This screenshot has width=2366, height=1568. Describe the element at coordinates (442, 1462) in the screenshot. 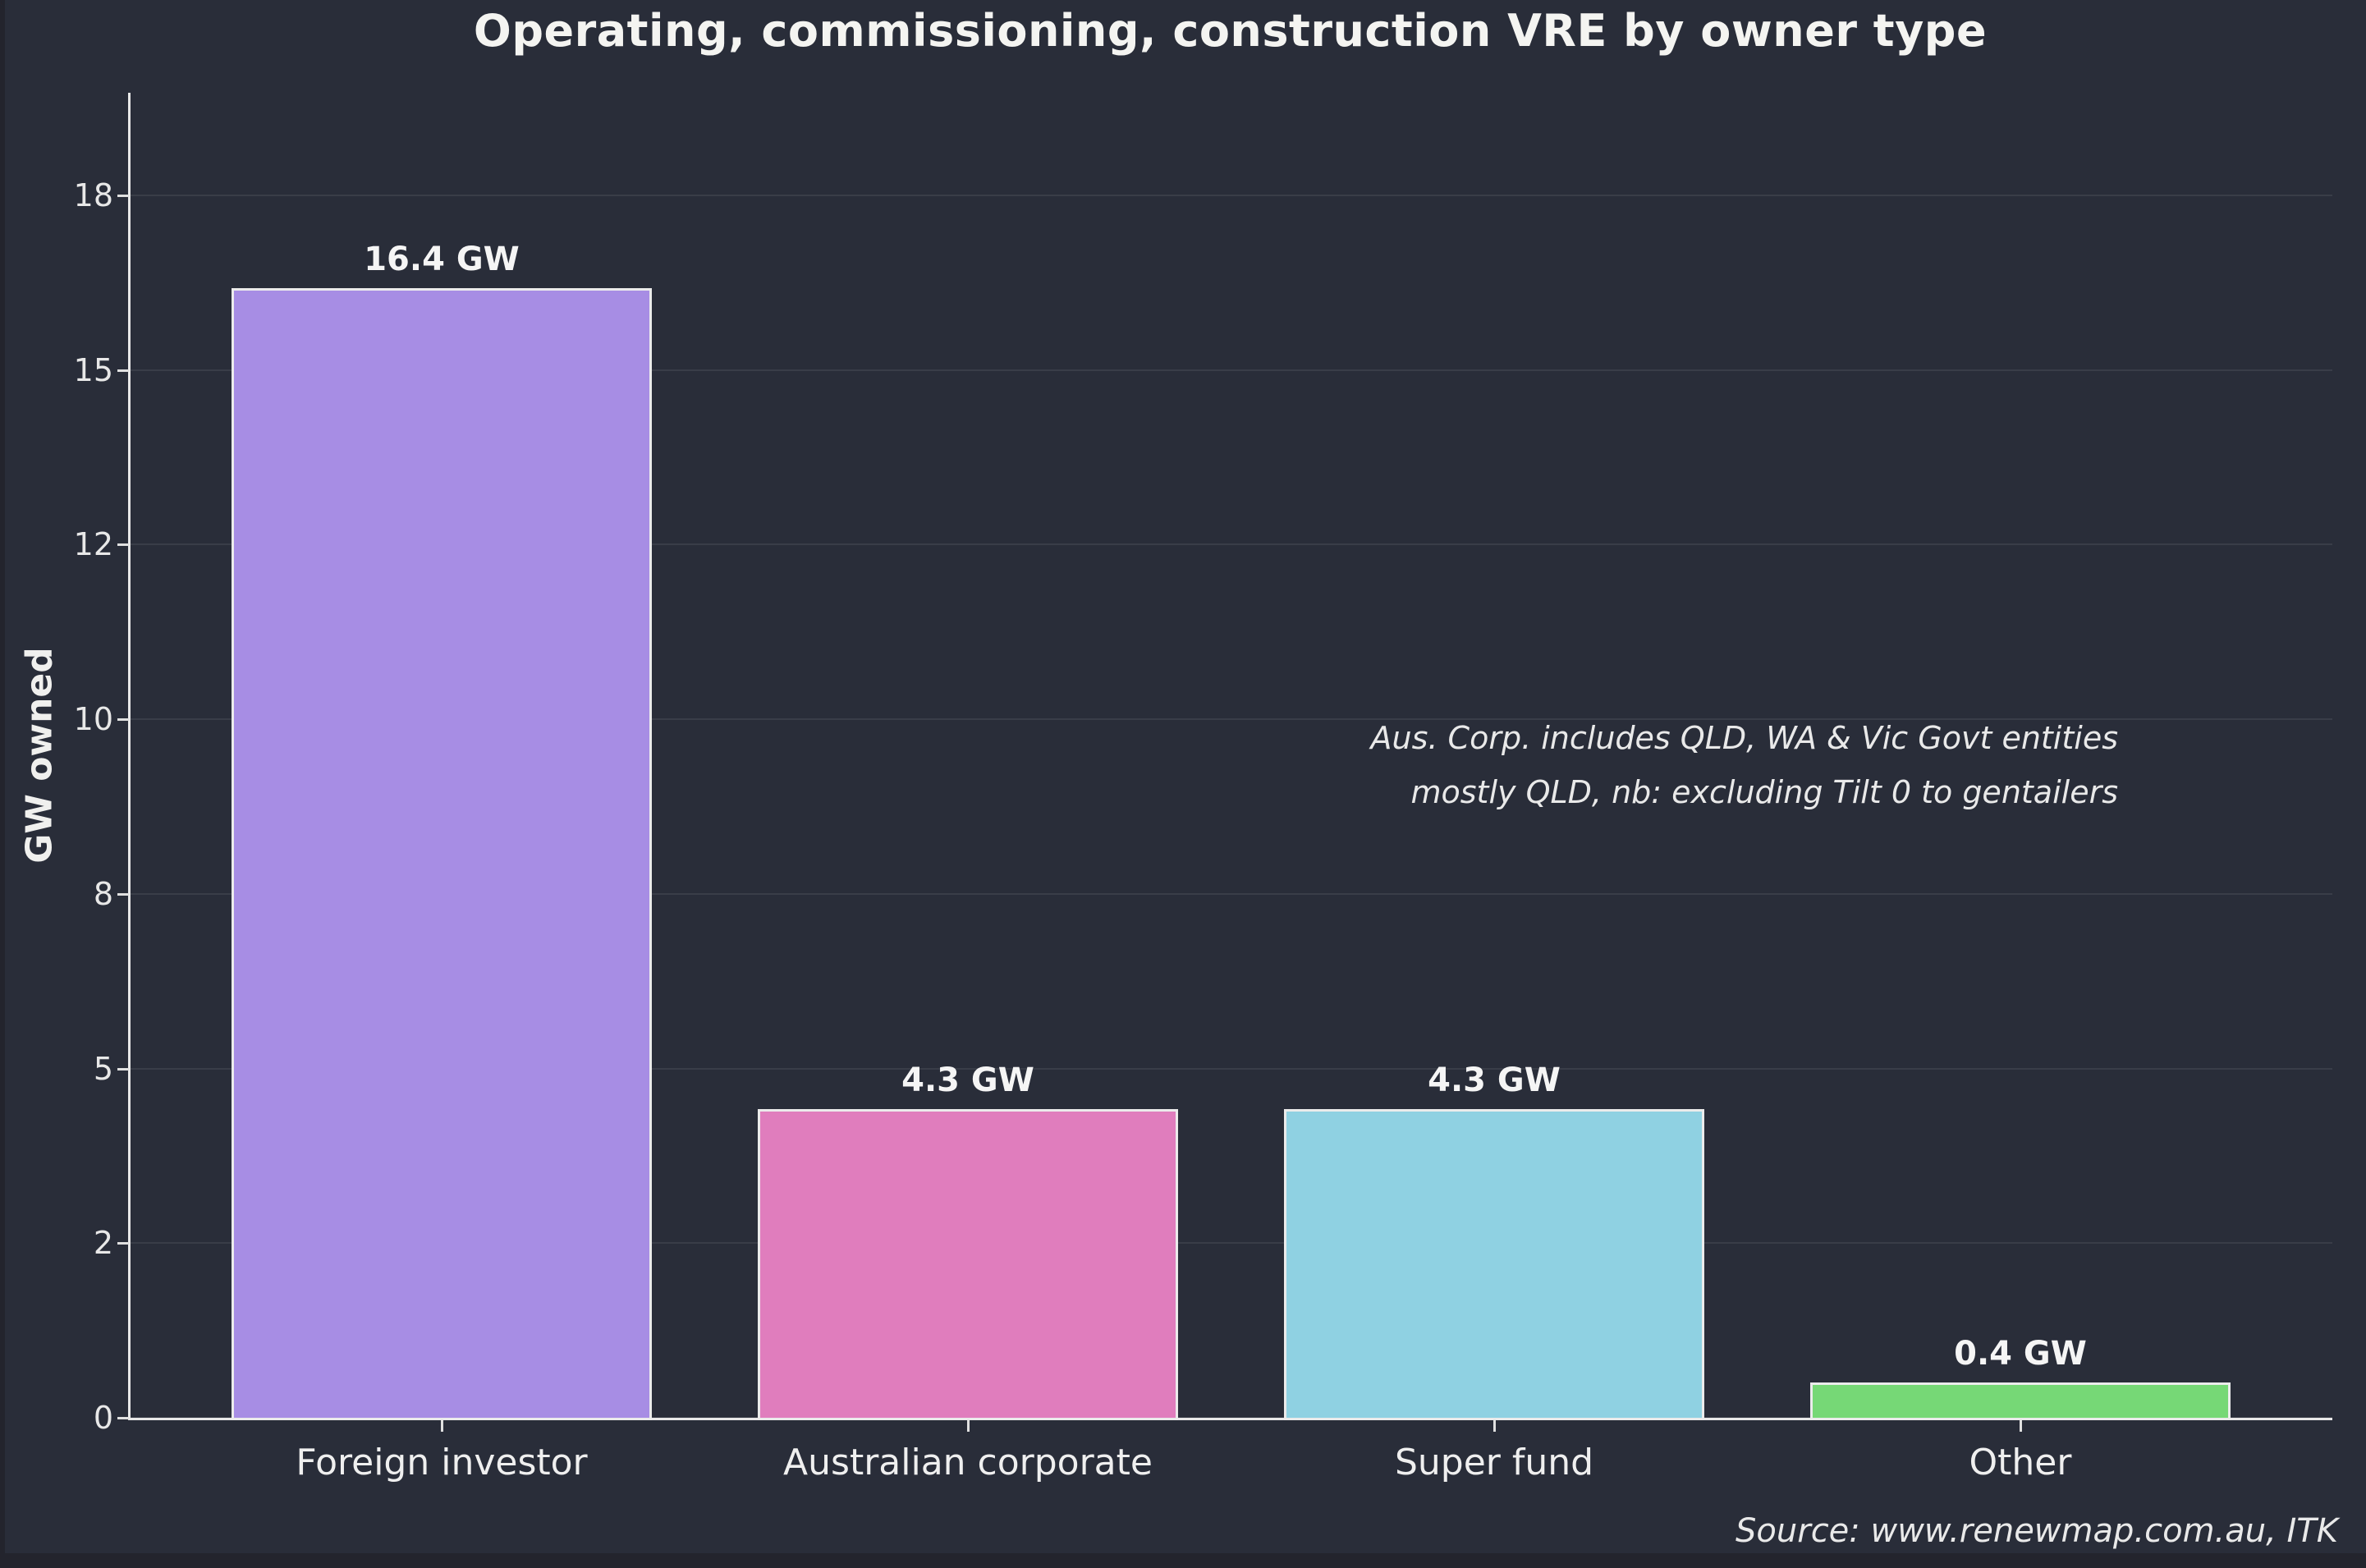

I see `x-category-label-foreign-investor: Foreign investor` at that location.